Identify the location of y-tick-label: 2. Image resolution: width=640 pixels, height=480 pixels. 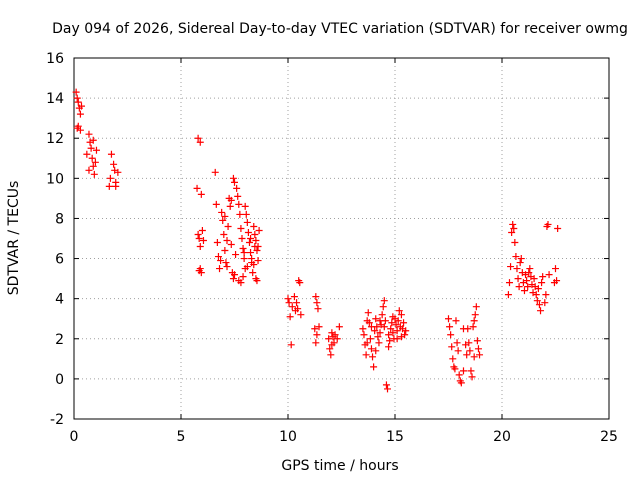
(59, 340).